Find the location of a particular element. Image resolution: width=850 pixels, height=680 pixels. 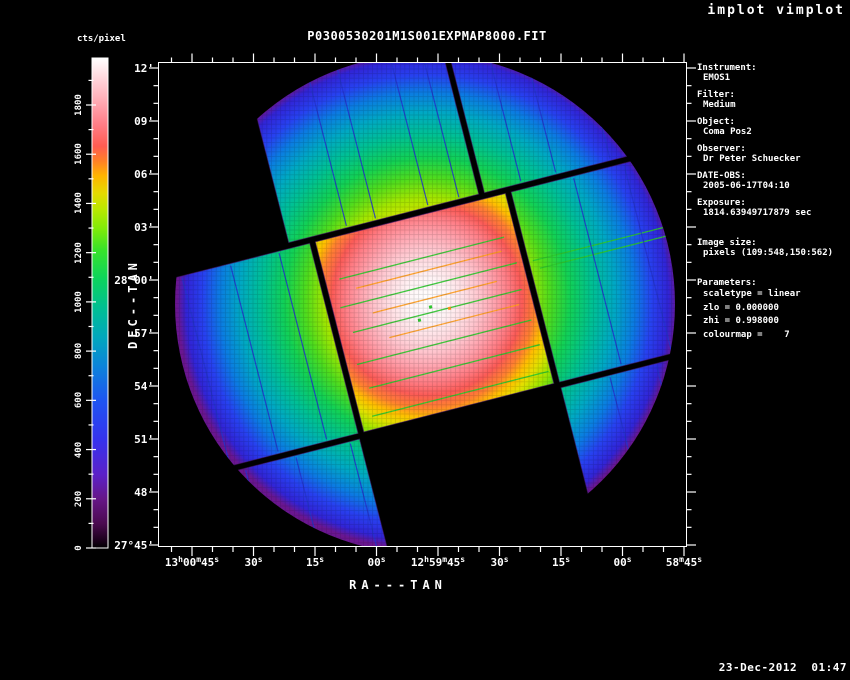

x-tick-label: 13h00m45s is located at coordinates (192, 562).